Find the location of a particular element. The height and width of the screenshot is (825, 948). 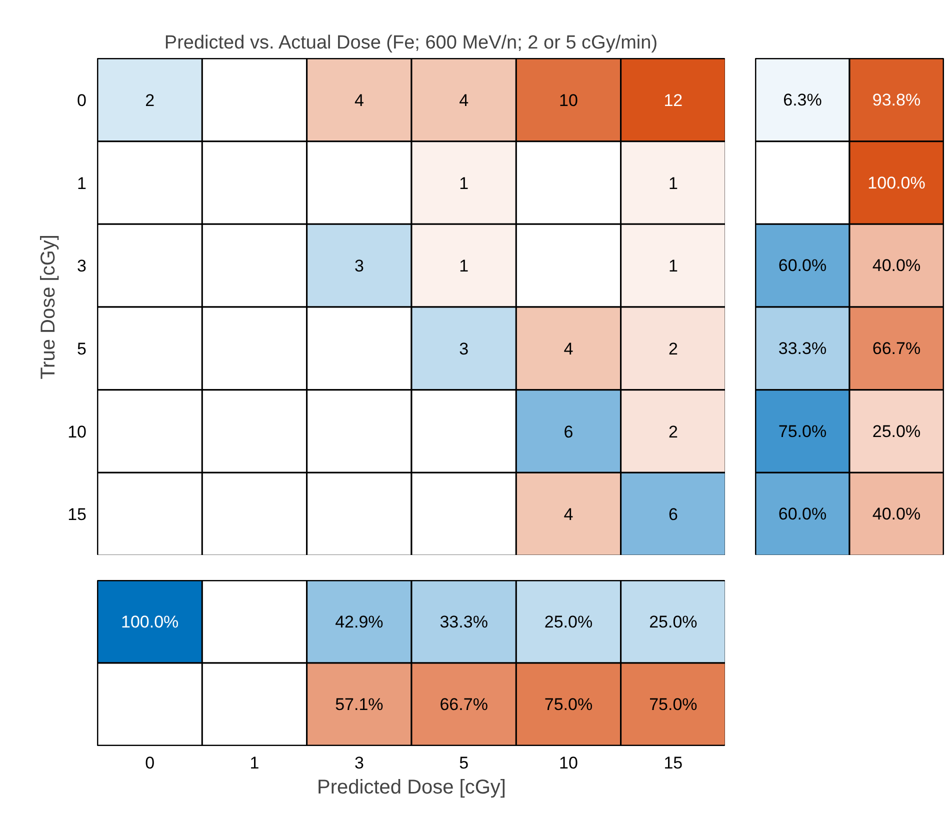

data-label: 12 is located at coordinates (673, 100).